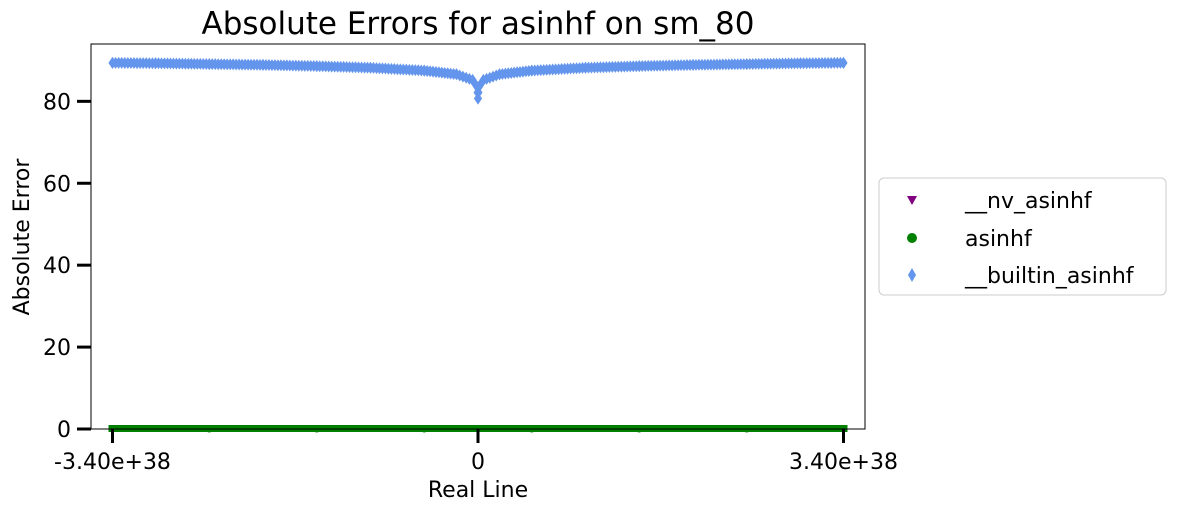 This screenshot has width=1177, height=511. I want to click on legend-frame, so click(1022, 236).